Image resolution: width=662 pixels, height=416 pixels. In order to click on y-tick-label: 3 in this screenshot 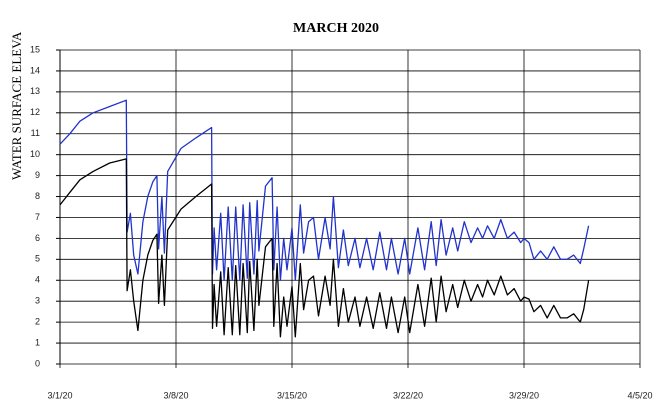, I will do `click(37, 301)`.